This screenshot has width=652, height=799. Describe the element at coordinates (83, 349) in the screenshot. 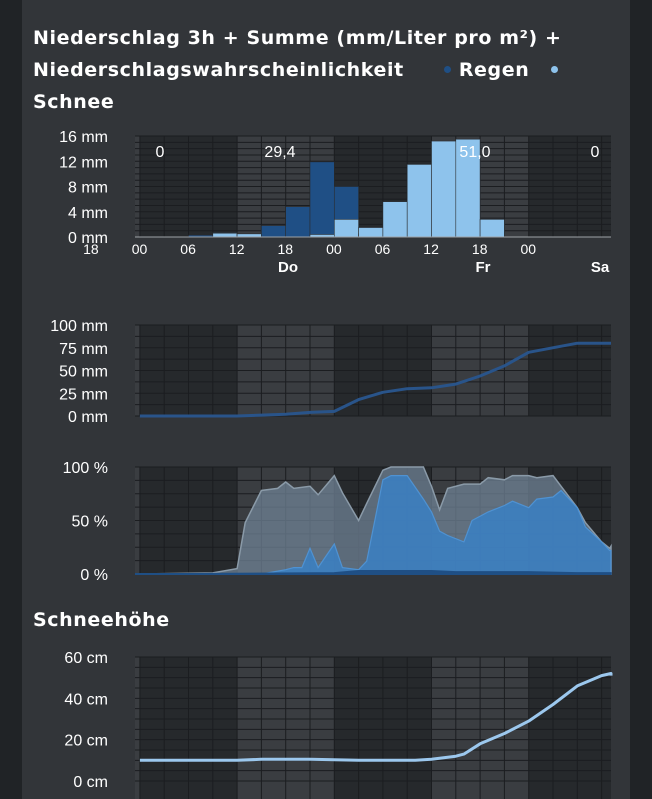

I see `sum-chart-ytick: 75 mm` at that location.